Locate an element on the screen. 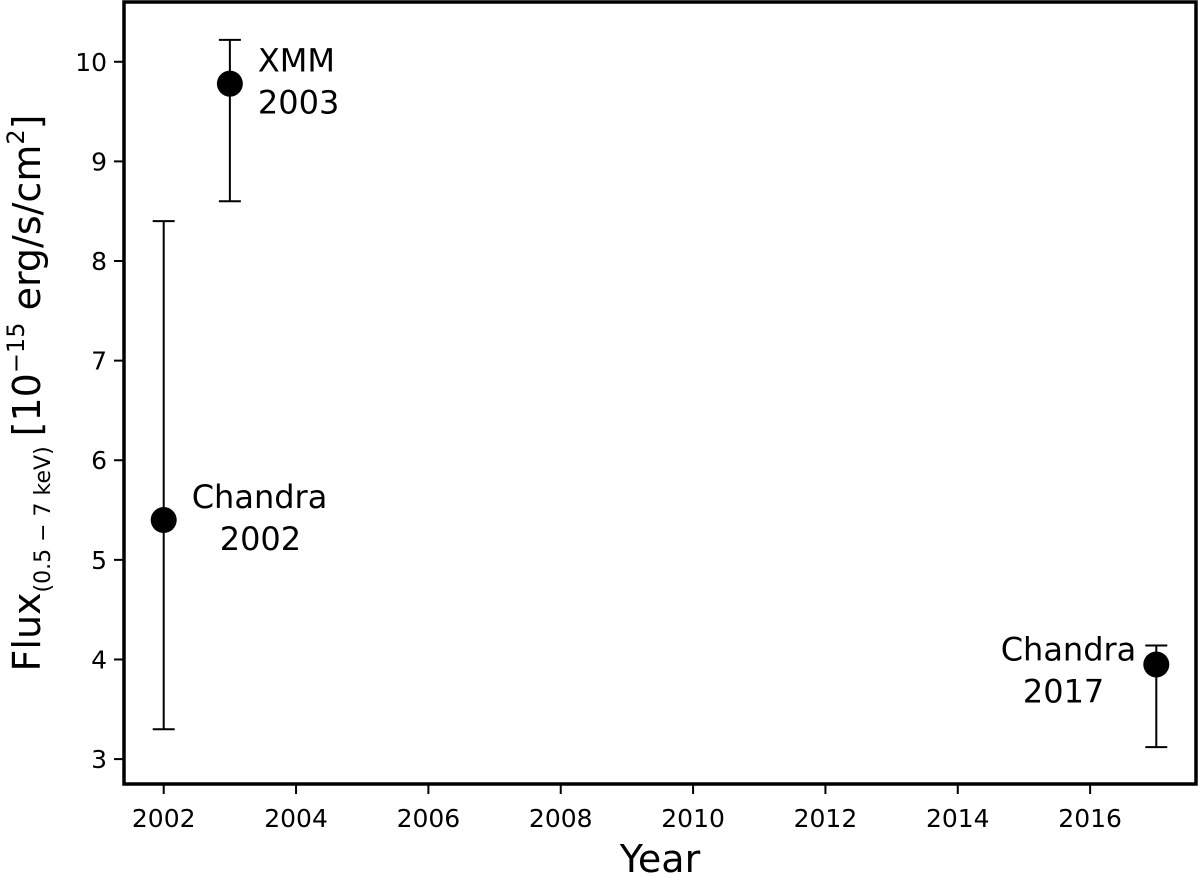 The image size is (1200, 877). annotation-line: XMM is located at coordinates (296, 61).